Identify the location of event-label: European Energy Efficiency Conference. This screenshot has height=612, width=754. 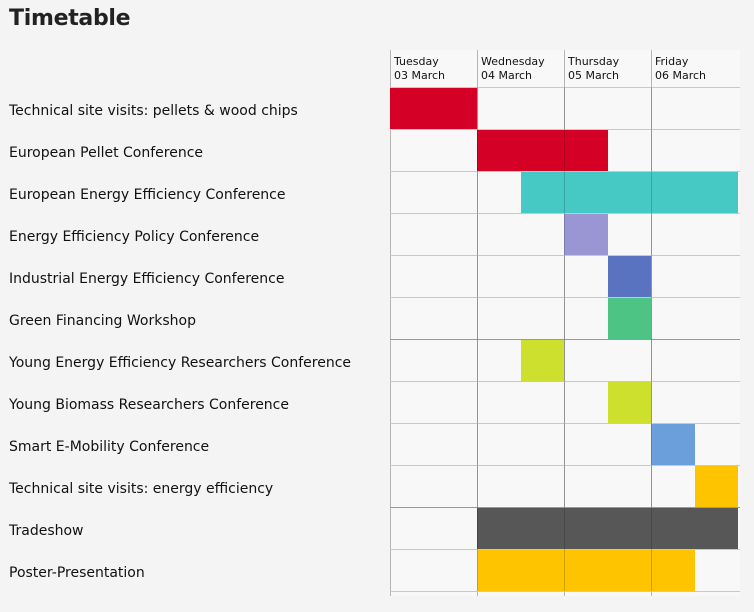
(147, 195).